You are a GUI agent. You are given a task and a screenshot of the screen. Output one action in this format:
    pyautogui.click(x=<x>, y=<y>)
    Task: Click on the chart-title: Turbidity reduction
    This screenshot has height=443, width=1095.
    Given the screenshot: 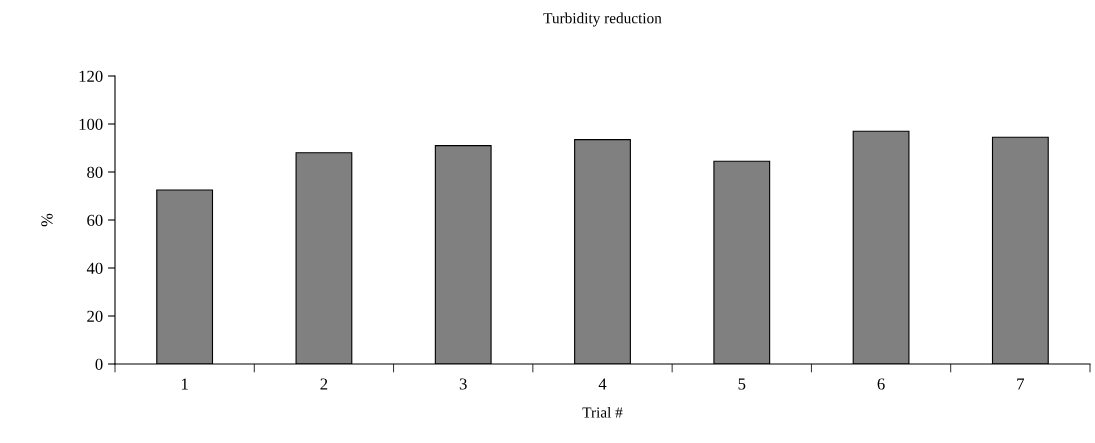 What is the action you would take?
    pyautogui.click(x=602, y=19)
    